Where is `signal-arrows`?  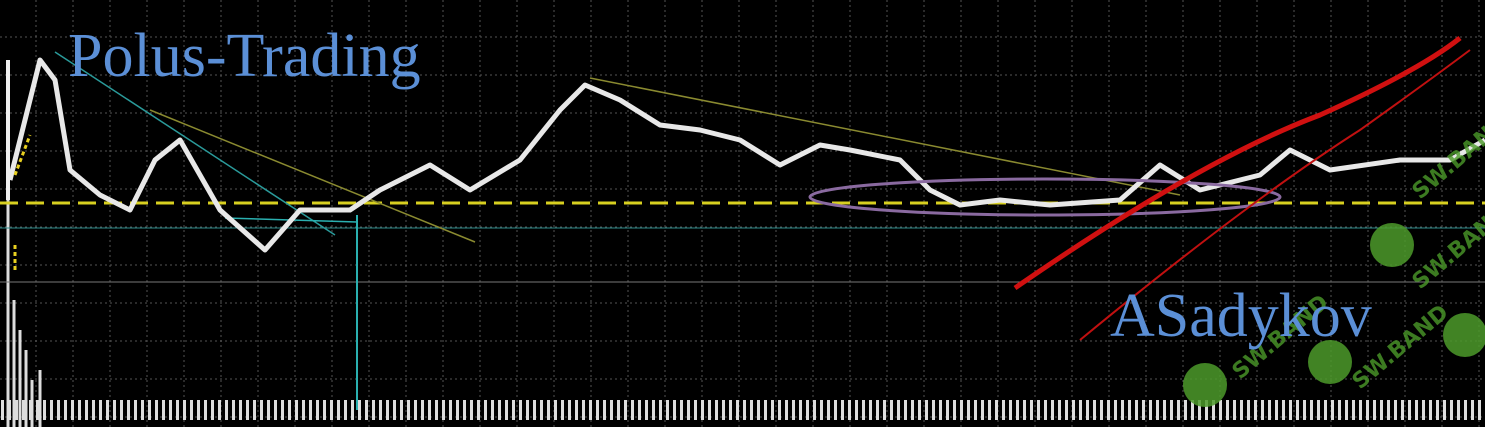
signal-arrows is located at coordinates (22, 202).